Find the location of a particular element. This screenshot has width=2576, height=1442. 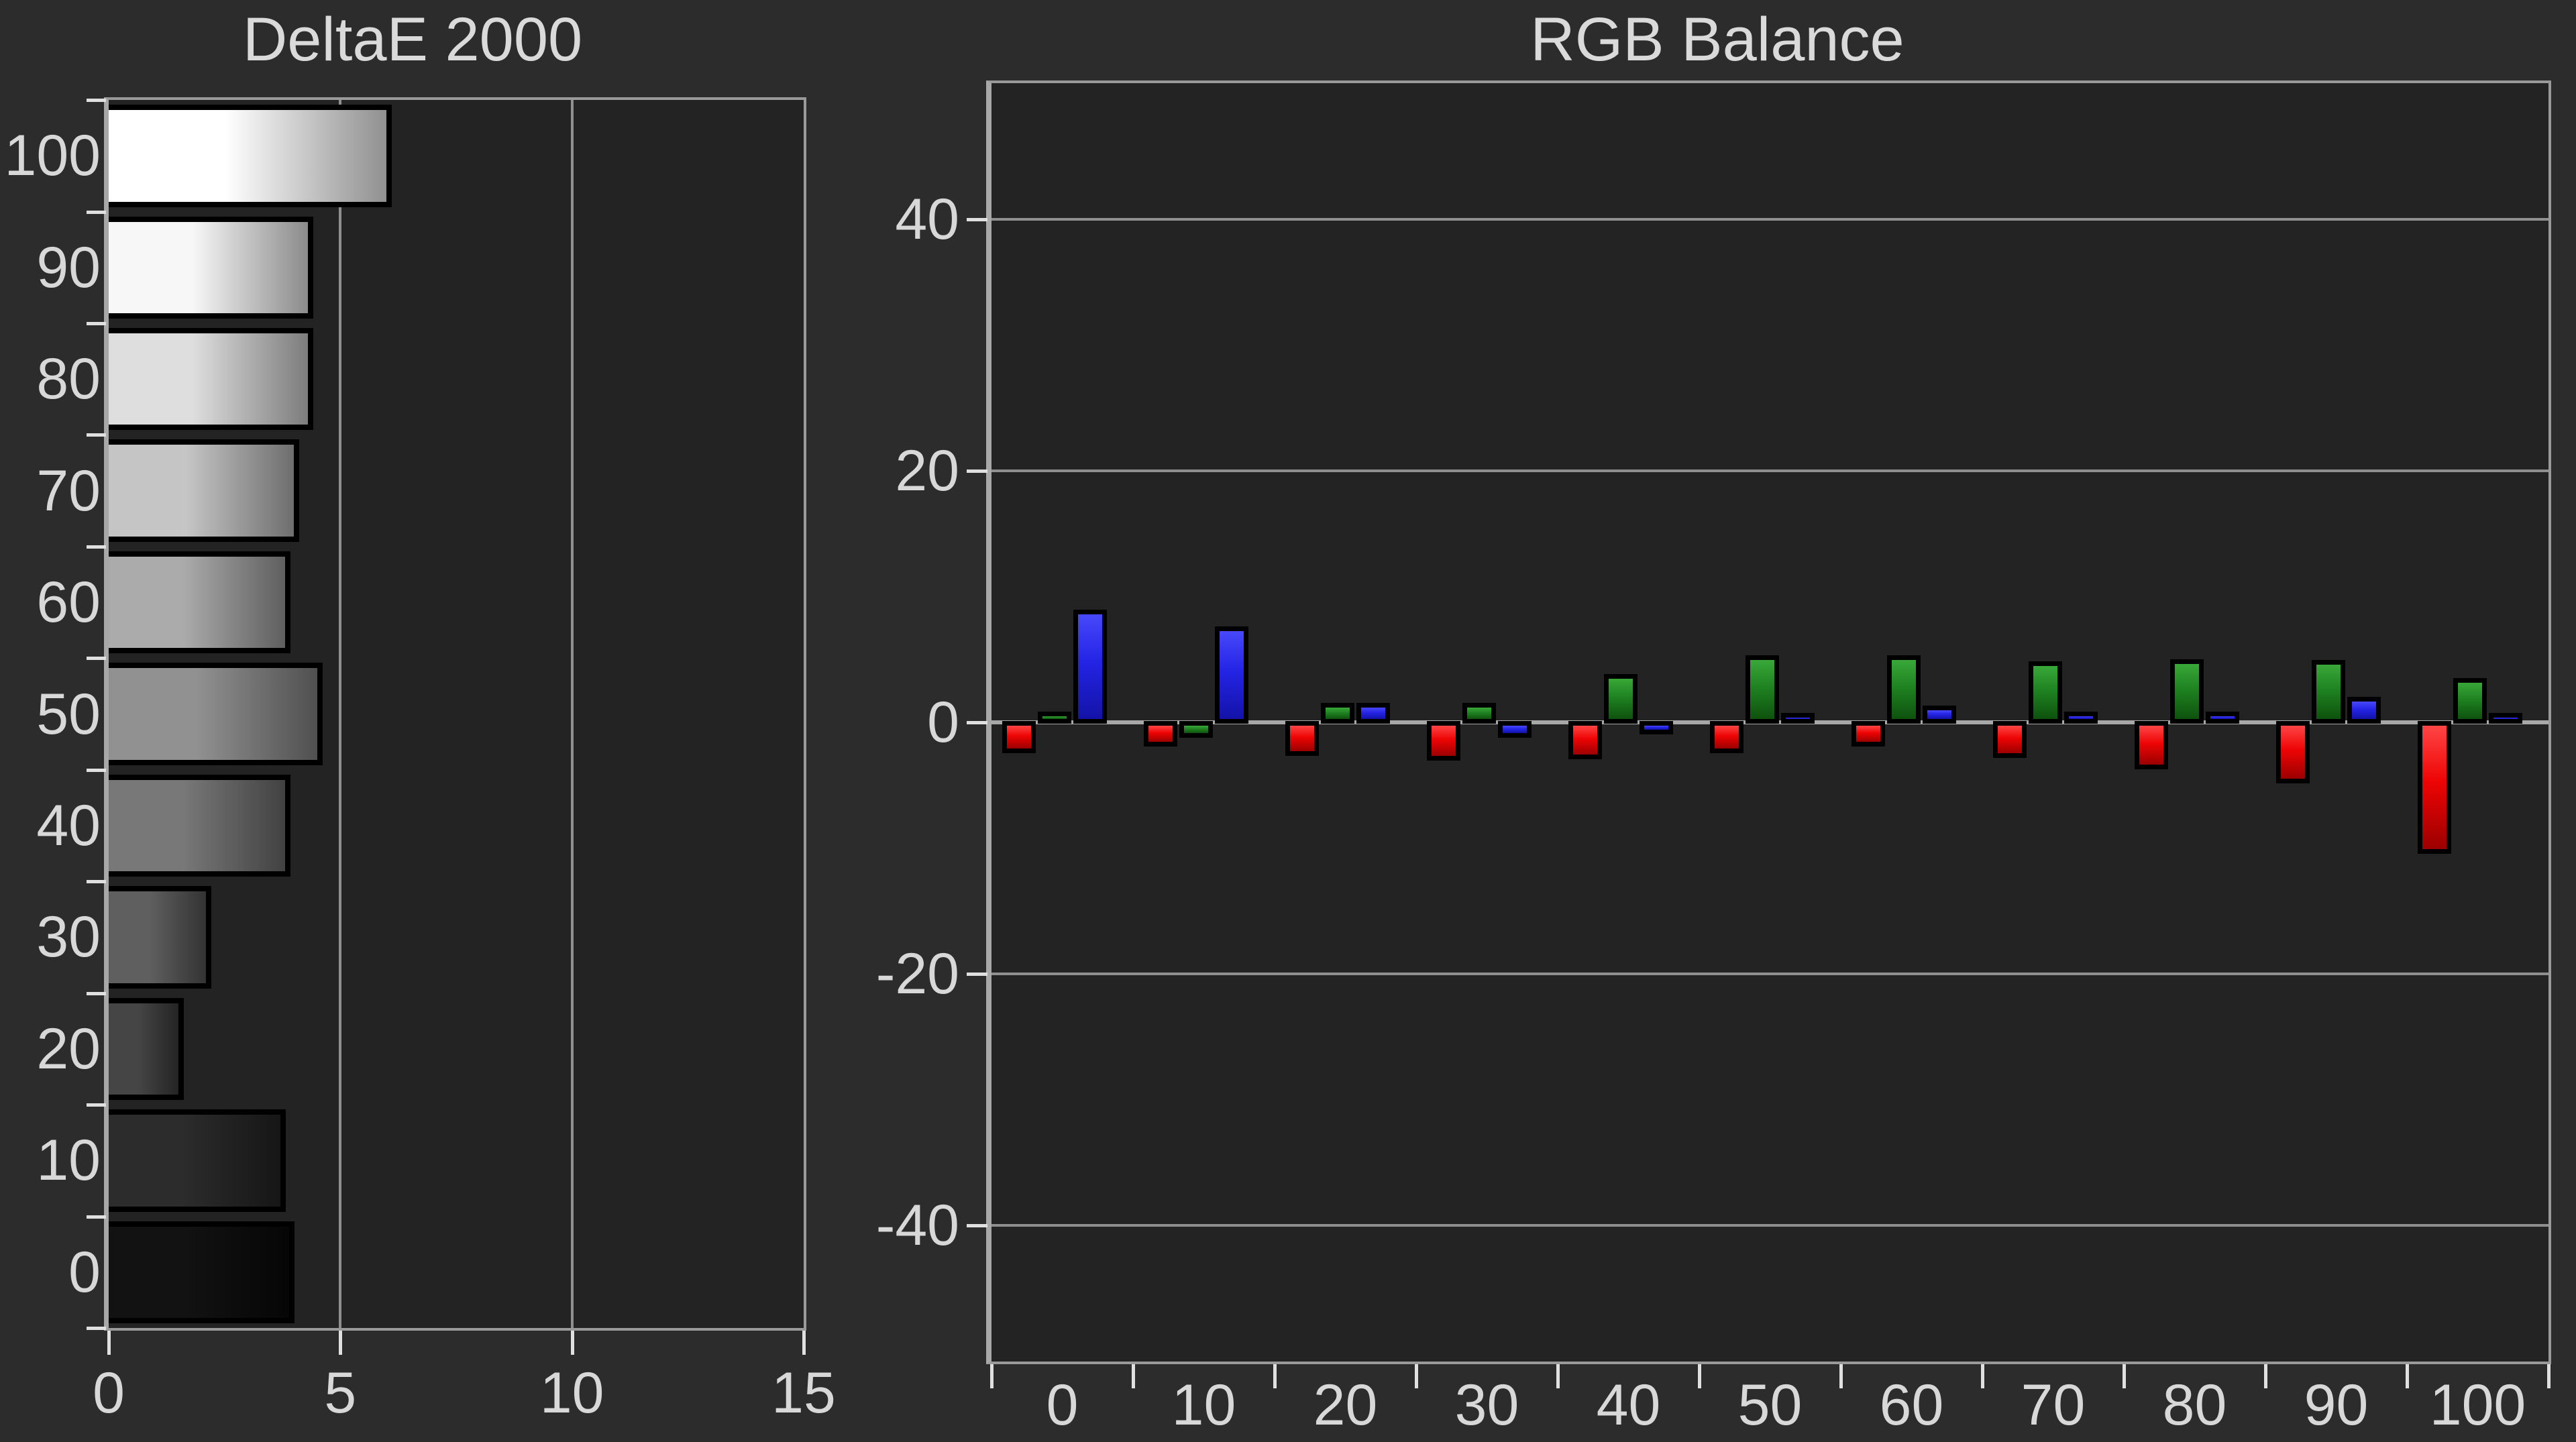

x-tick-label: 5 is located at coordinates (340, 1393).